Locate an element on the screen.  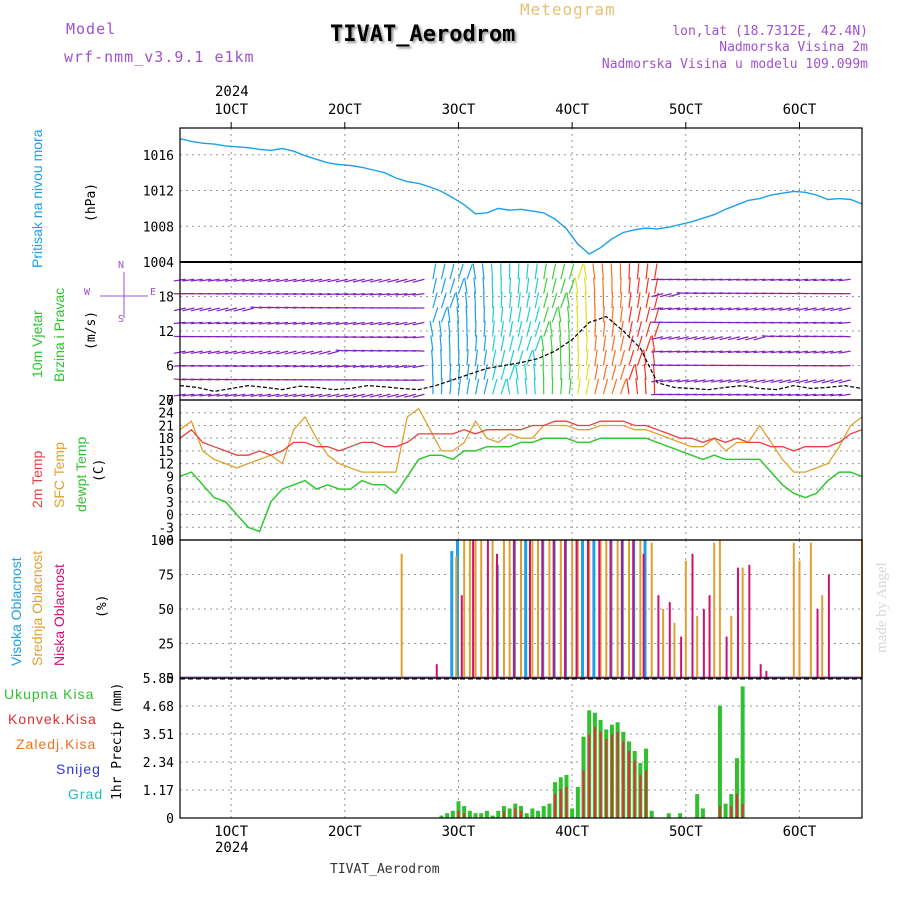
compass-east: E is located at coordinates (153, 292).